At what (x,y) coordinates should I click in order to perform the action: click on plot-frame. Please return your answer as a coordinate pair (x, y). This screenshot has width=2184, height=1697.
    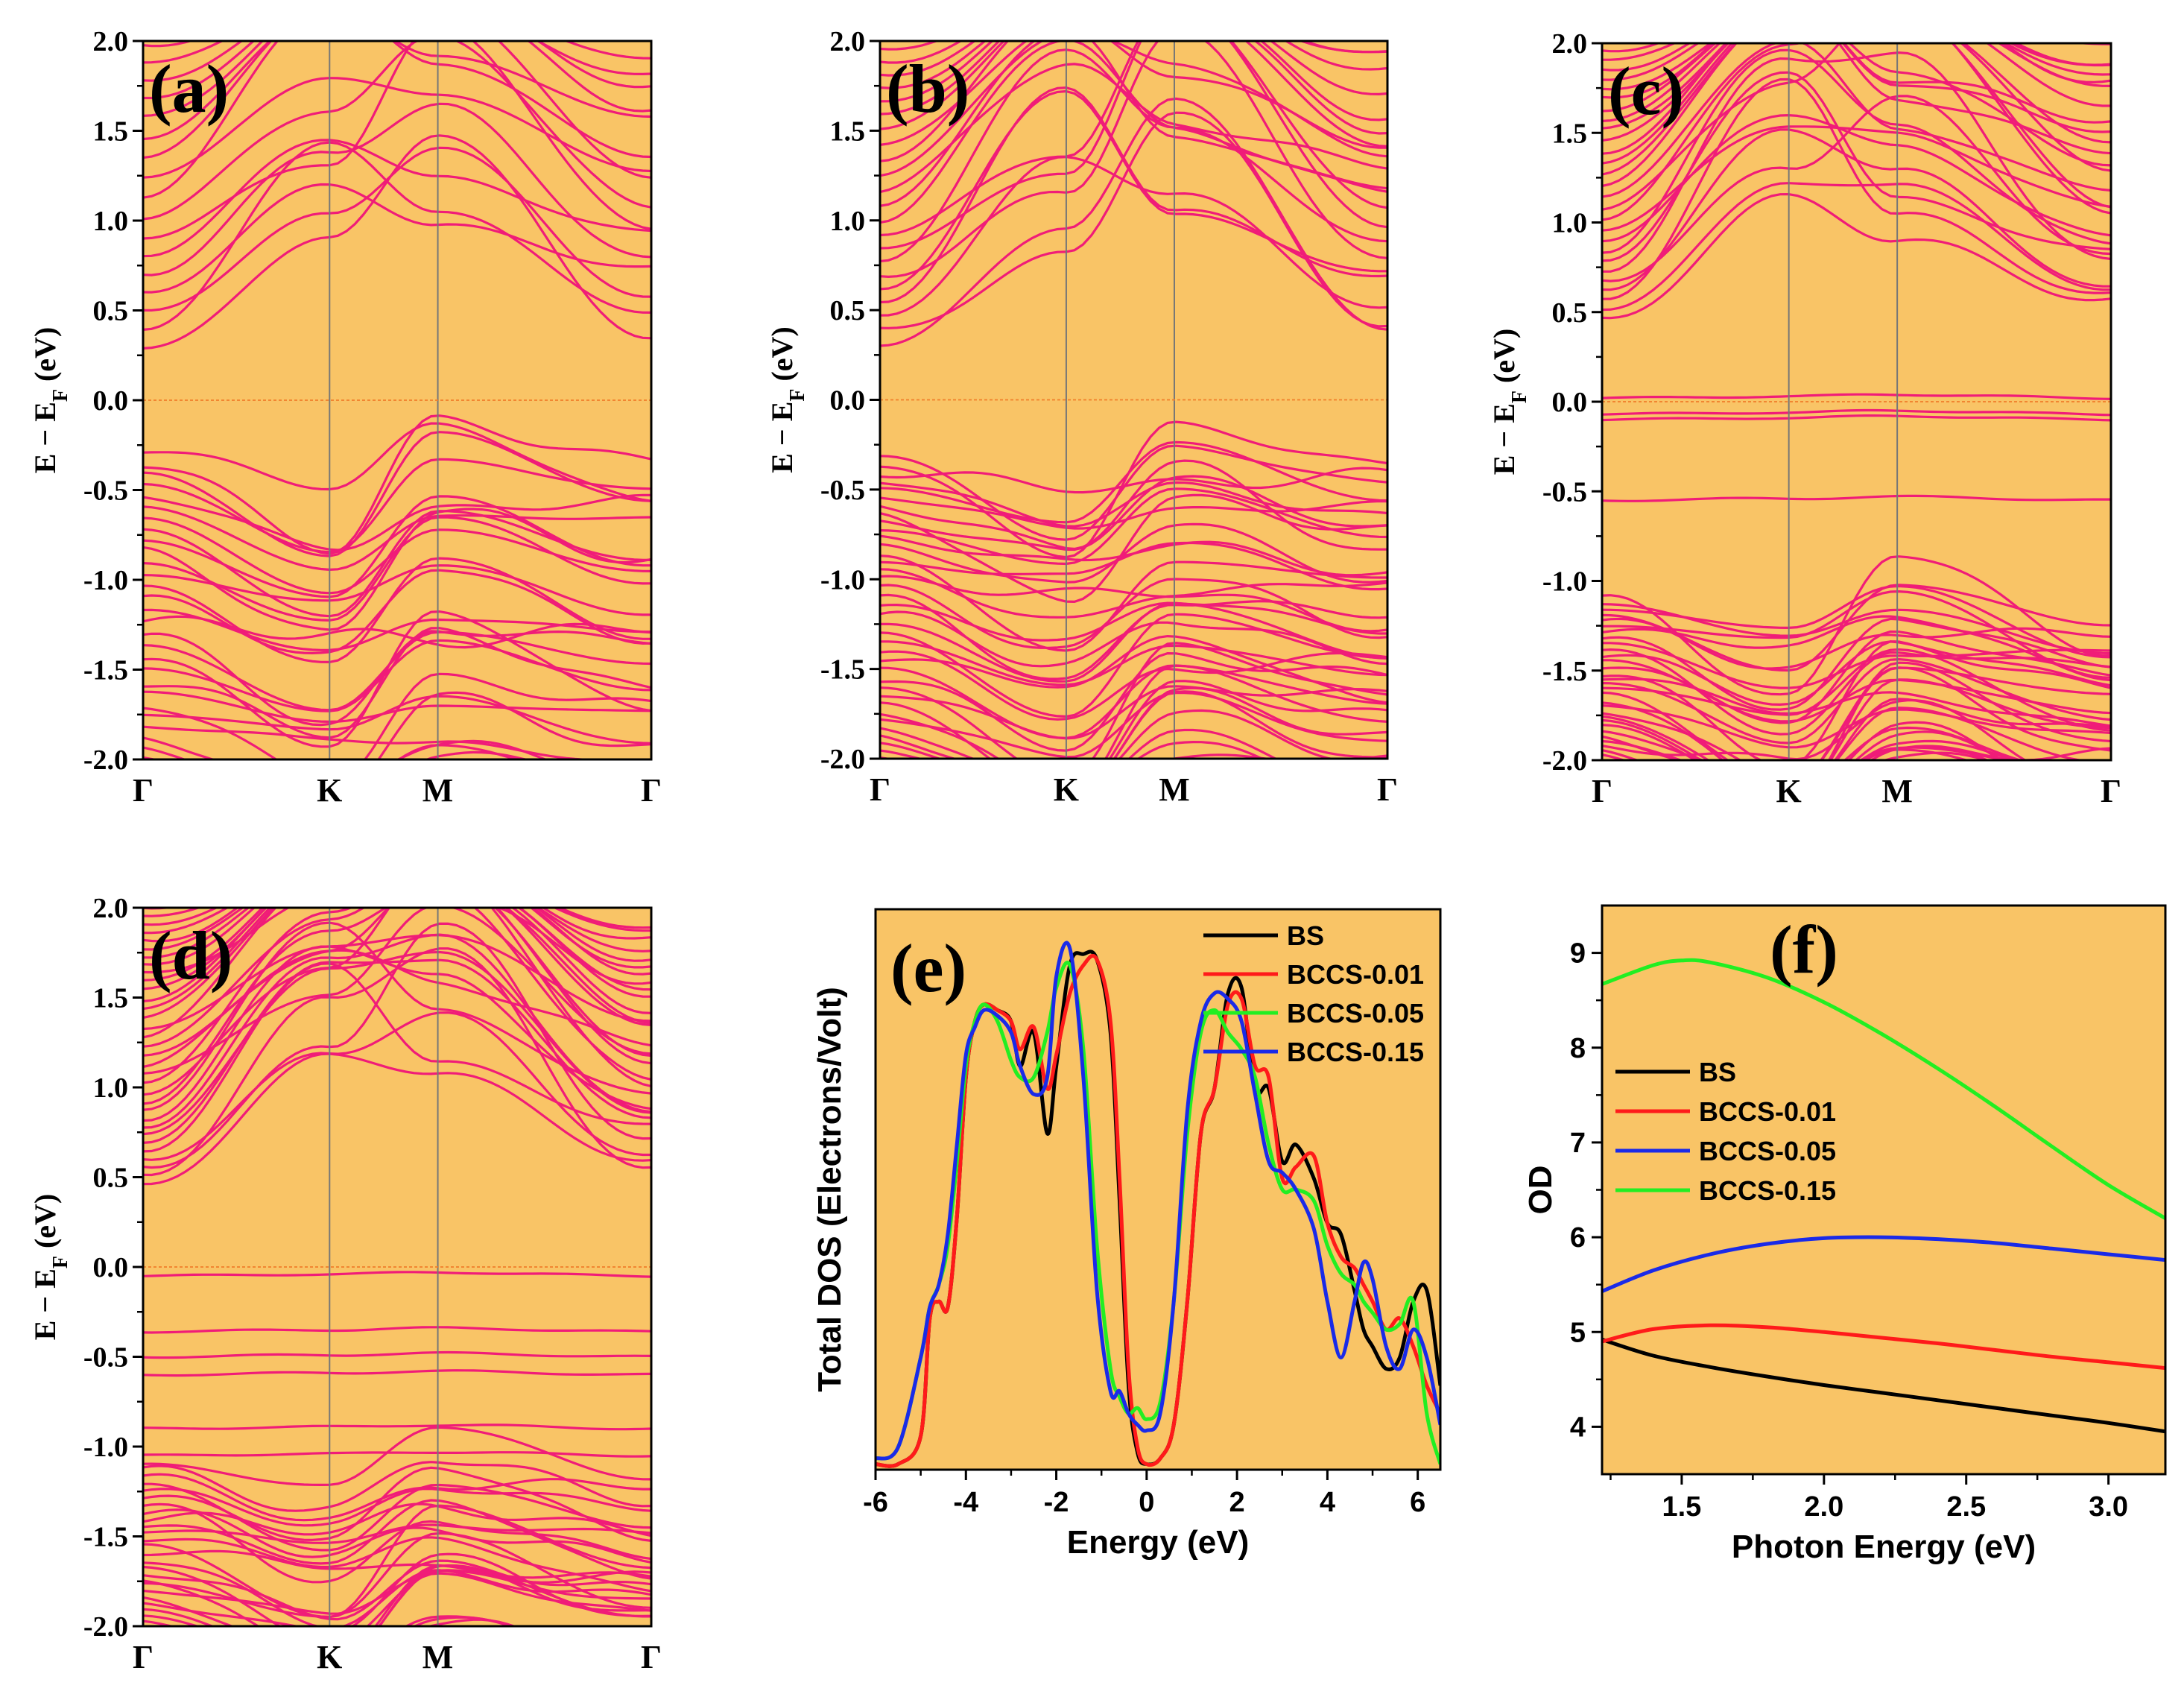
    Looking at the image, I should click on (1158, 1189).